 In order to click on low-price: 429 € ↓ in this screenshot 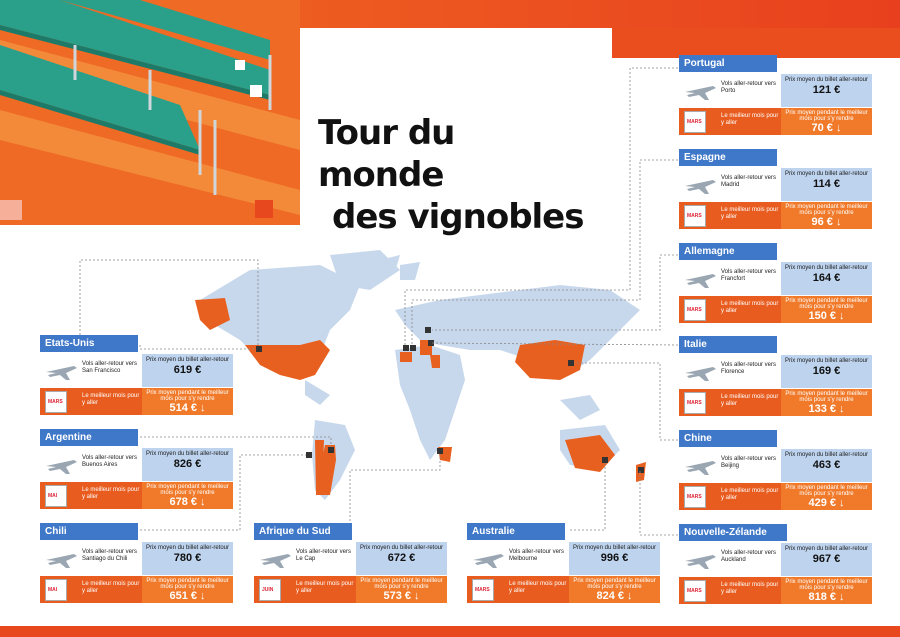, I will do `click(826, 503)`.